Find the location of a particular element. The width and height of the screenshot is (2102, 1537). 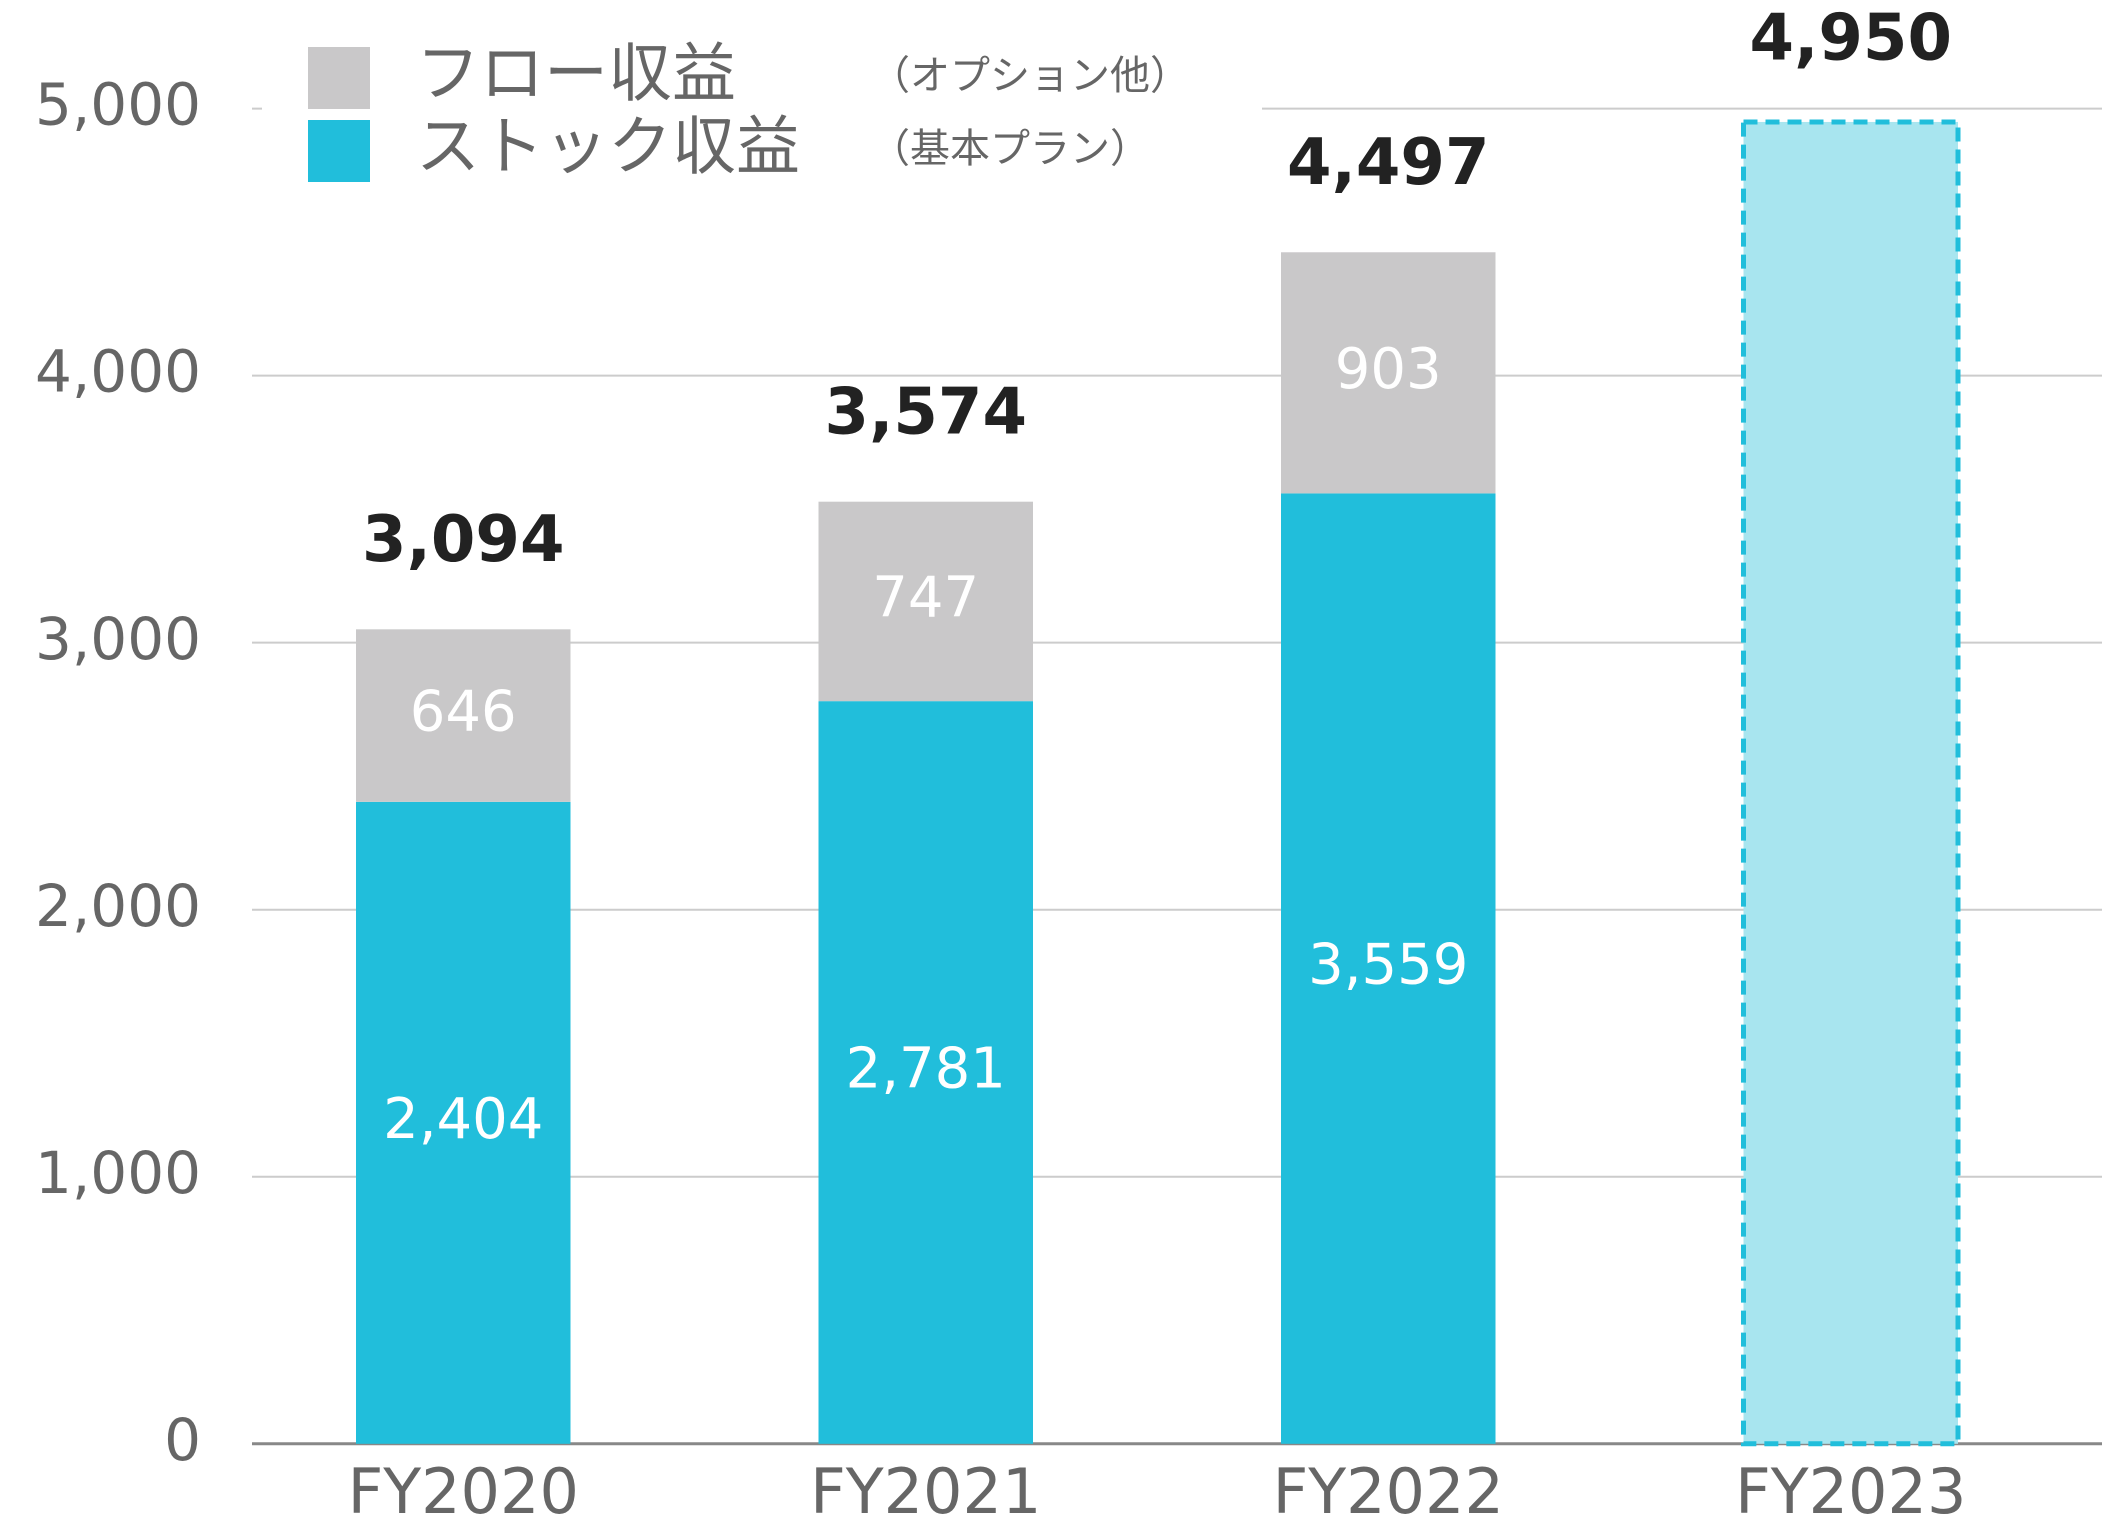

total-label: 4,497 is located at coordinates (1388, 163).